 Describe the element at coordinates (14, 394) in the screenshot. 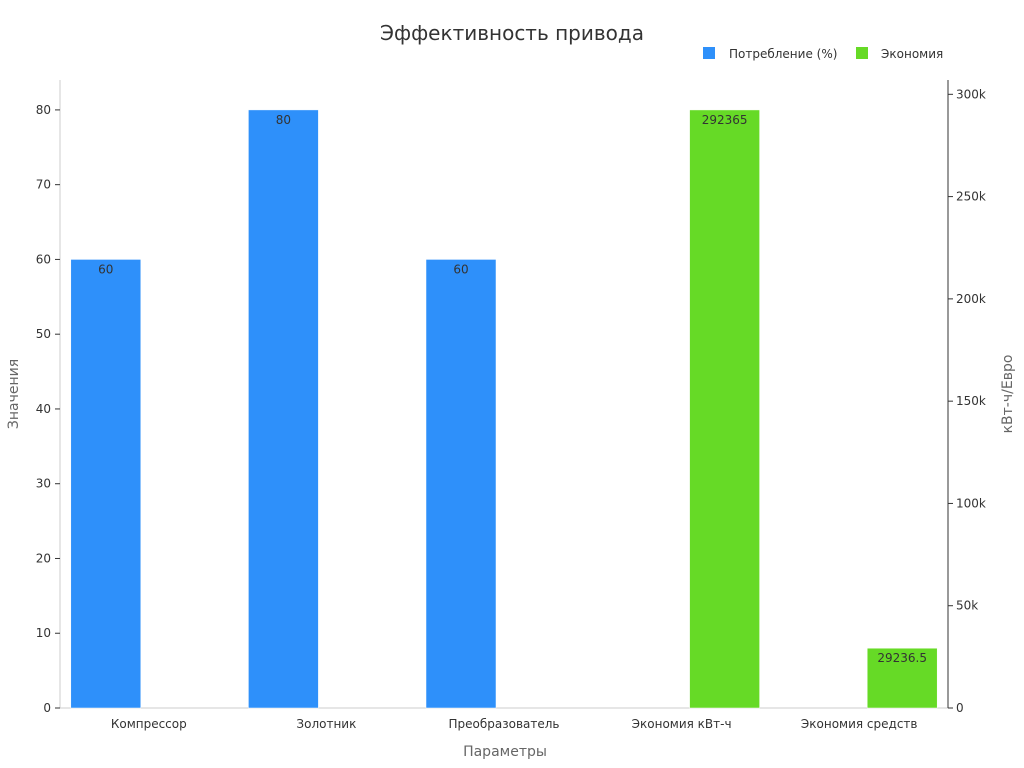

I see `y-axis-label: Значения` at that location.